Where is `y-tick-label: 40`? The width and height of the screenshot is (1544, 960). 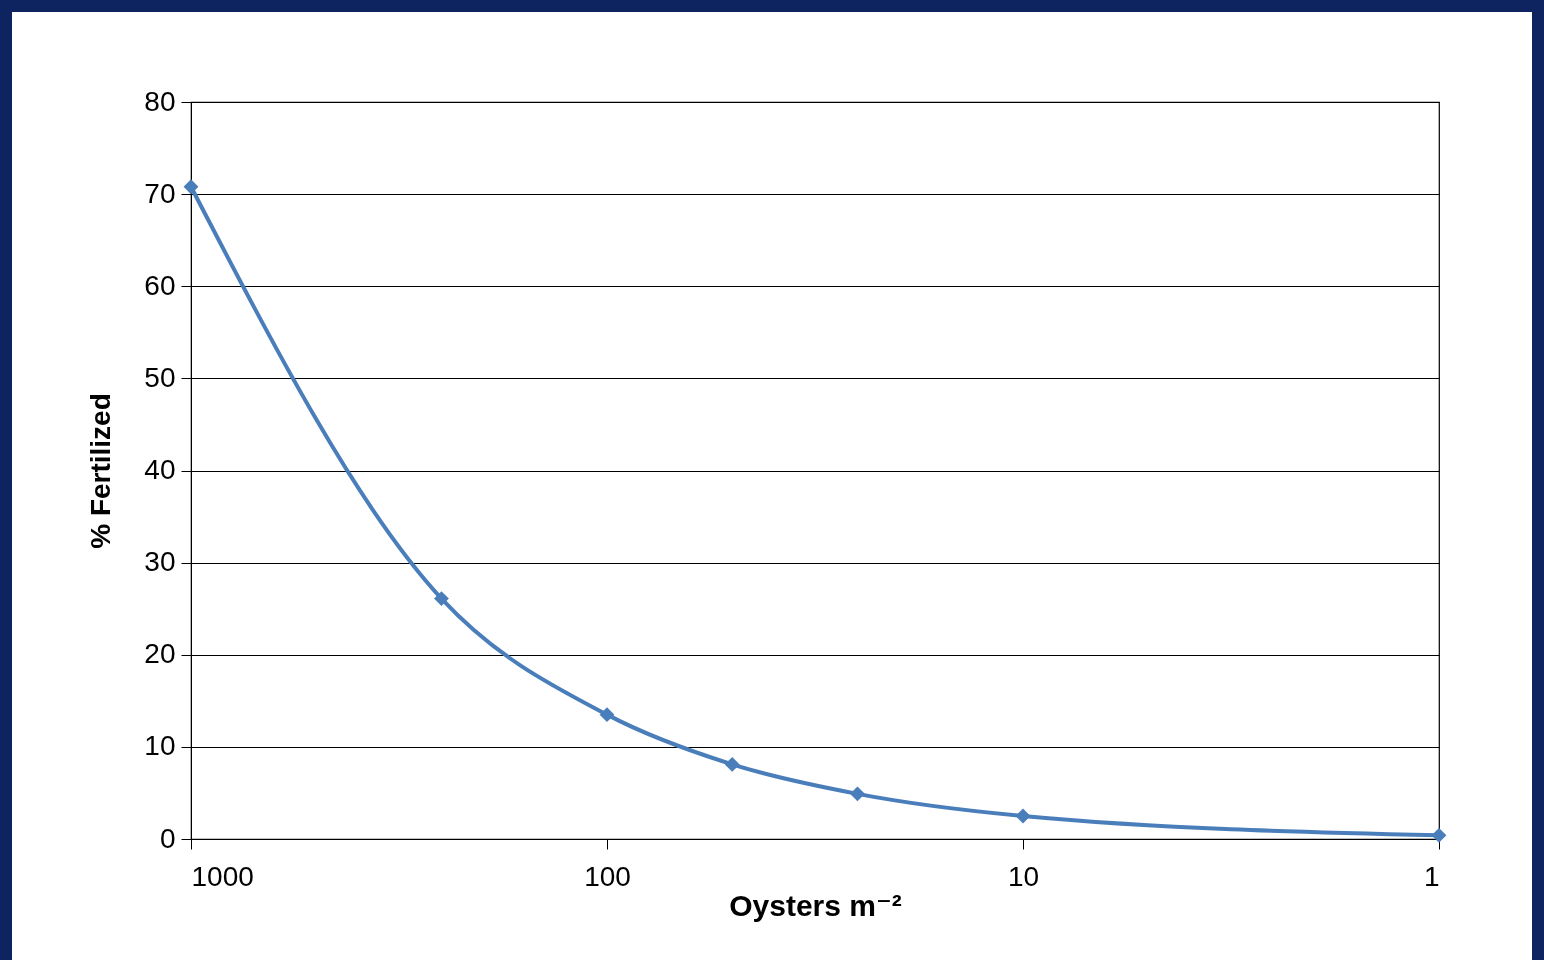 y-tick-label: 40 is located at coordinates (160, 469).